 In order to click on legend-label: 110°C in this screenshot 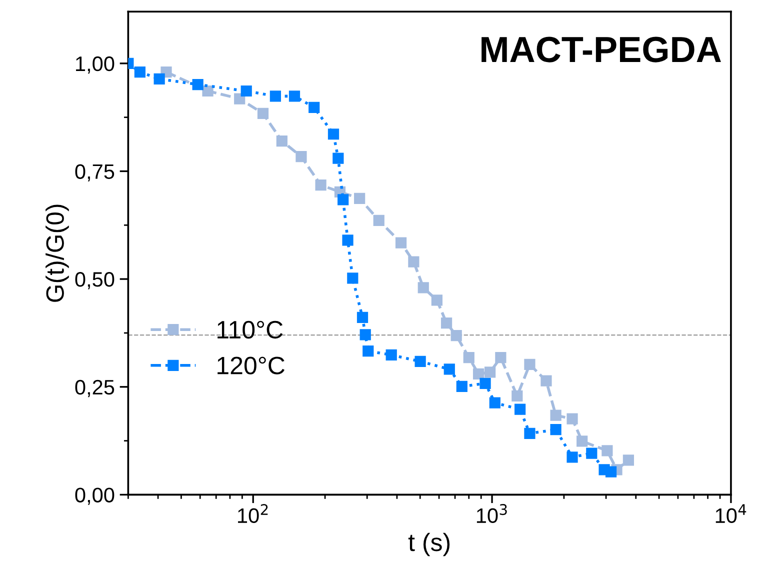, I will do `click(250, 329)`.